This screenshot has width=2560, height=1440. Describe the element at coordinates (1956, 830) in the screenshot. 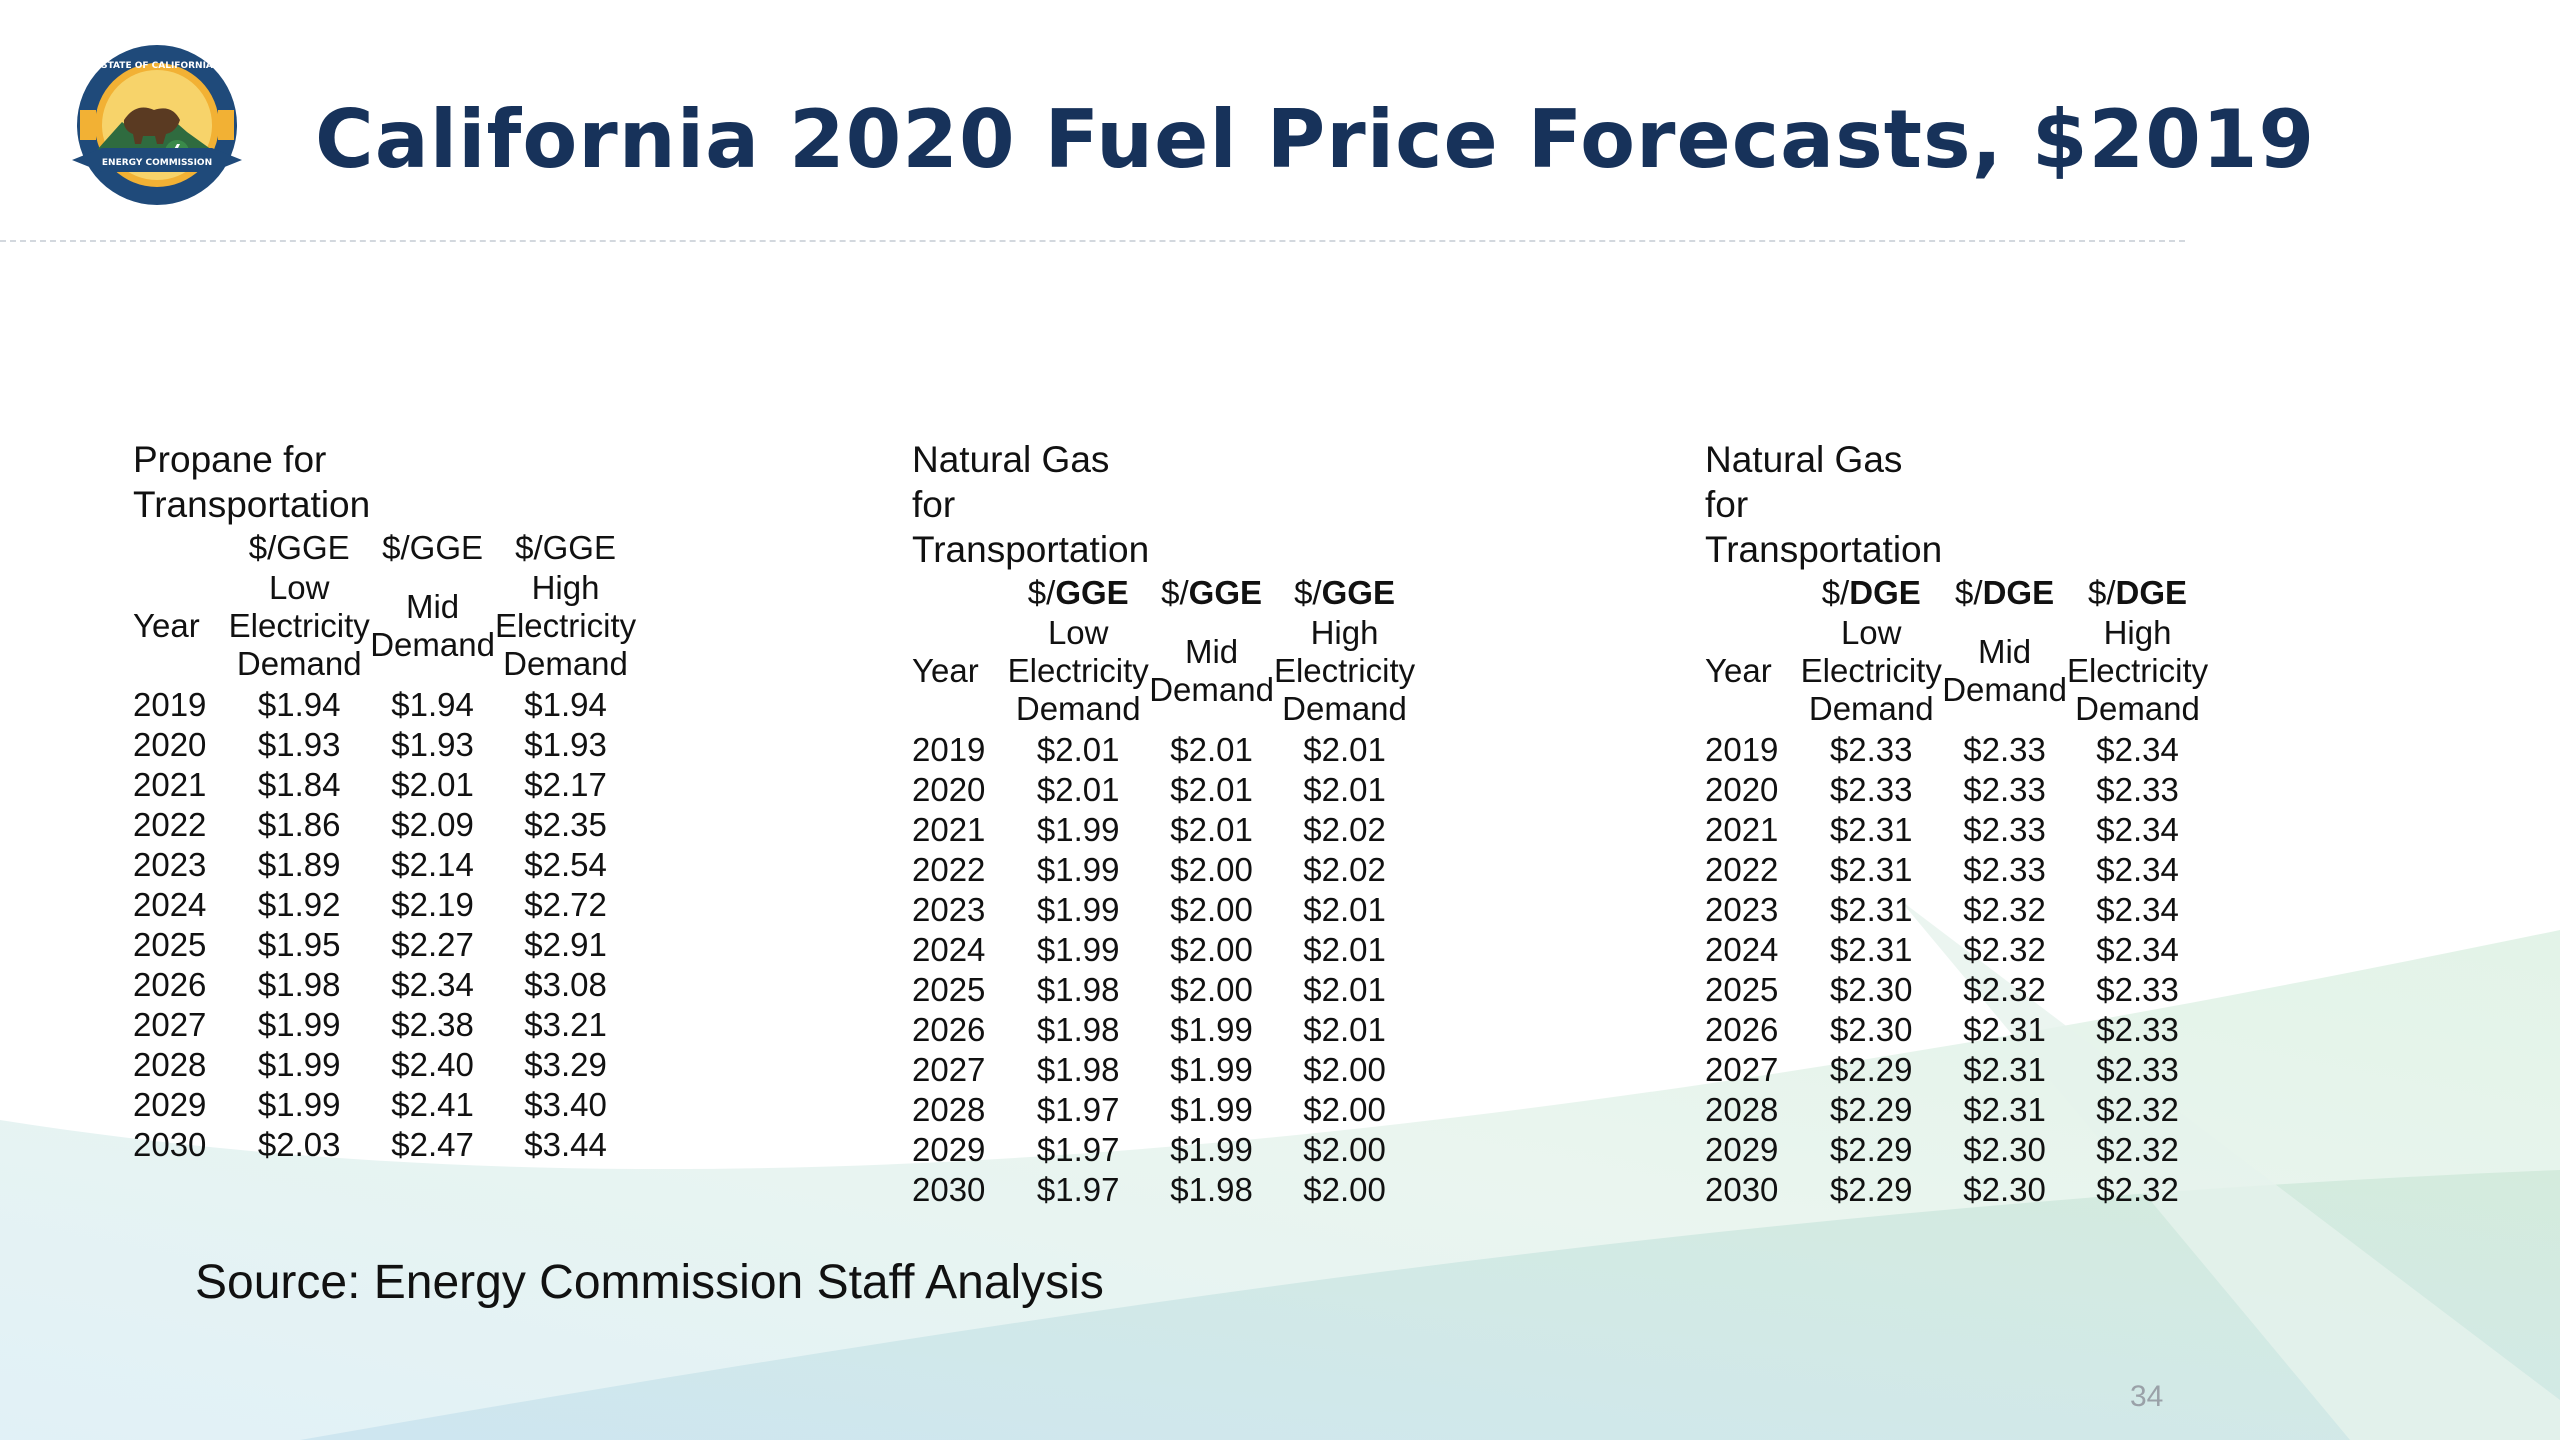

I see `table-row: 2021 $2.31 $2.33 $2.34` at that location.